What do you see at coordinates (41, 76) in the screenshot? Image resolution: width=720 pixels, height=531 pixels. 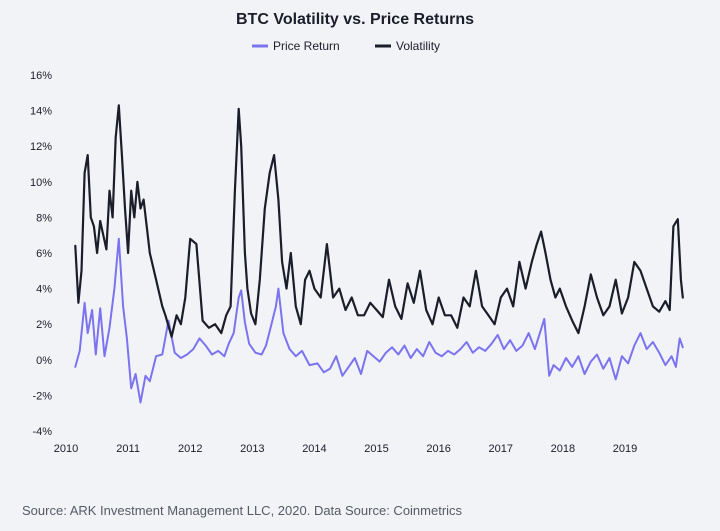 I see `y-tick-label: 16%` at bounding box center [41, 76].